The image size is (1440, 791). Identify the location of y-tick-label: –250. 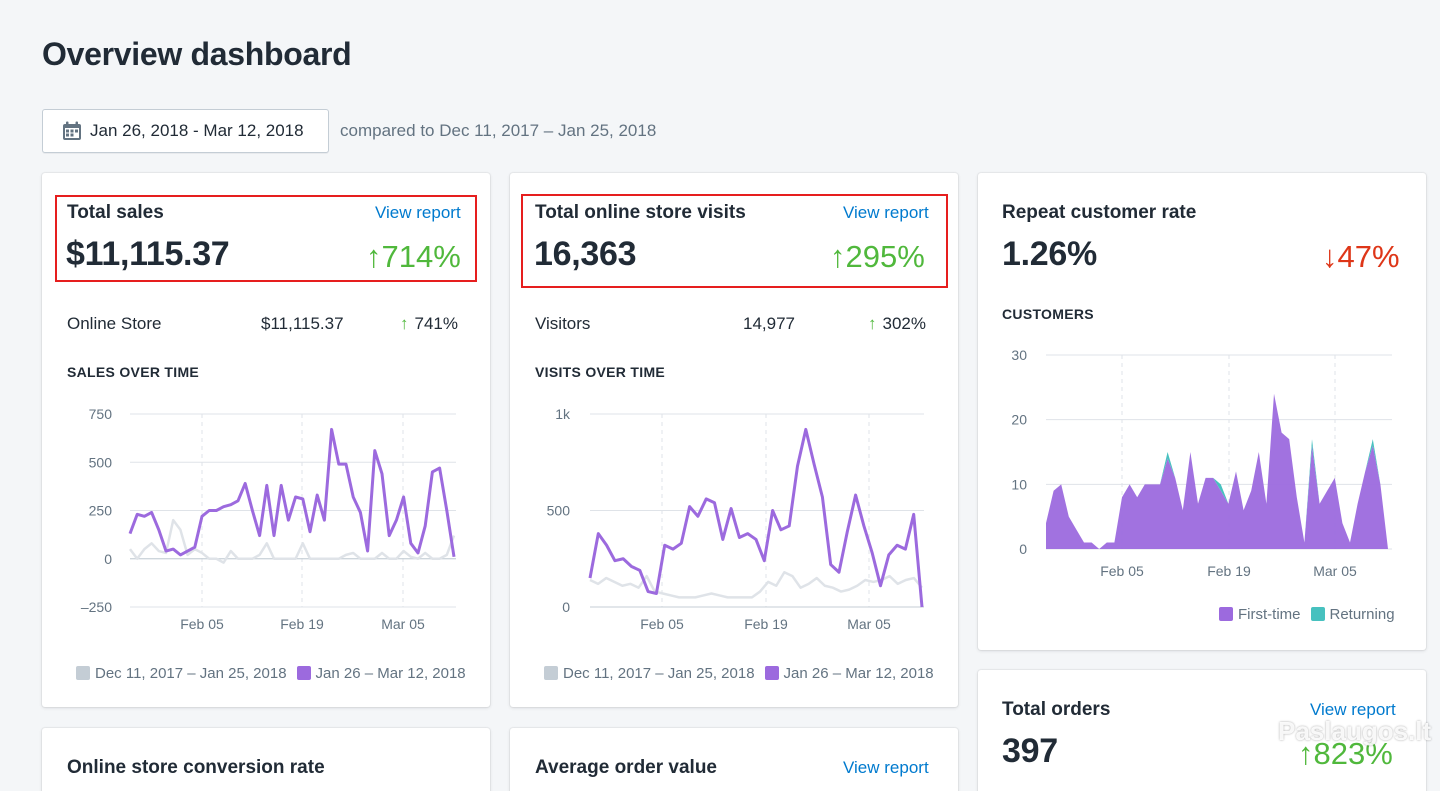
(96, 607).